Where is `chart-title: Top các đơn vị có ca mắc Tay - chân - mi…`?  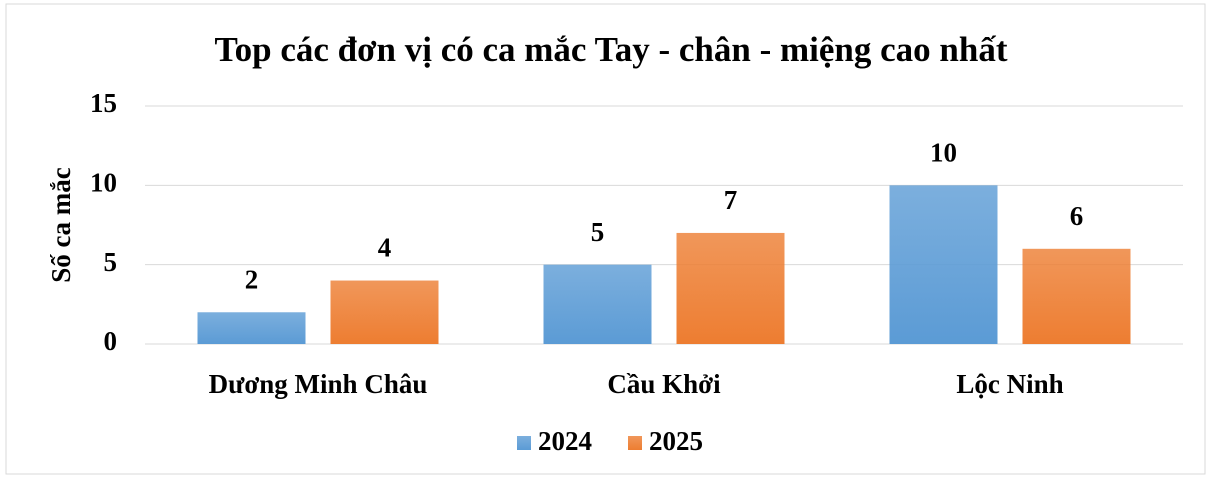
chart-title: Top các đơn vị có ca mắc Tay - chân - mi… is located at coordinates (611, 49).